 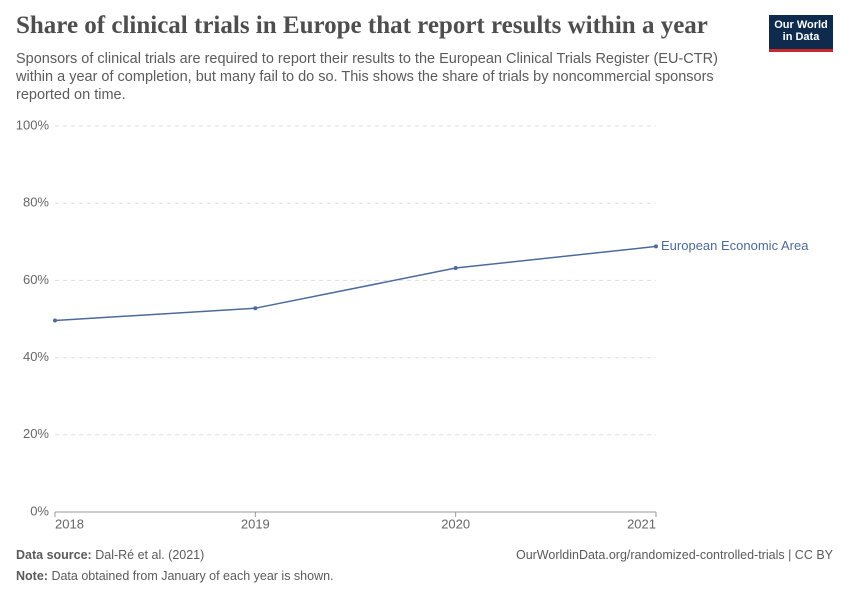 What do you see at coordinates (36, 433) in the screenshot?
I see `y-tick-label: 20%` at bounding box center [36, 433].